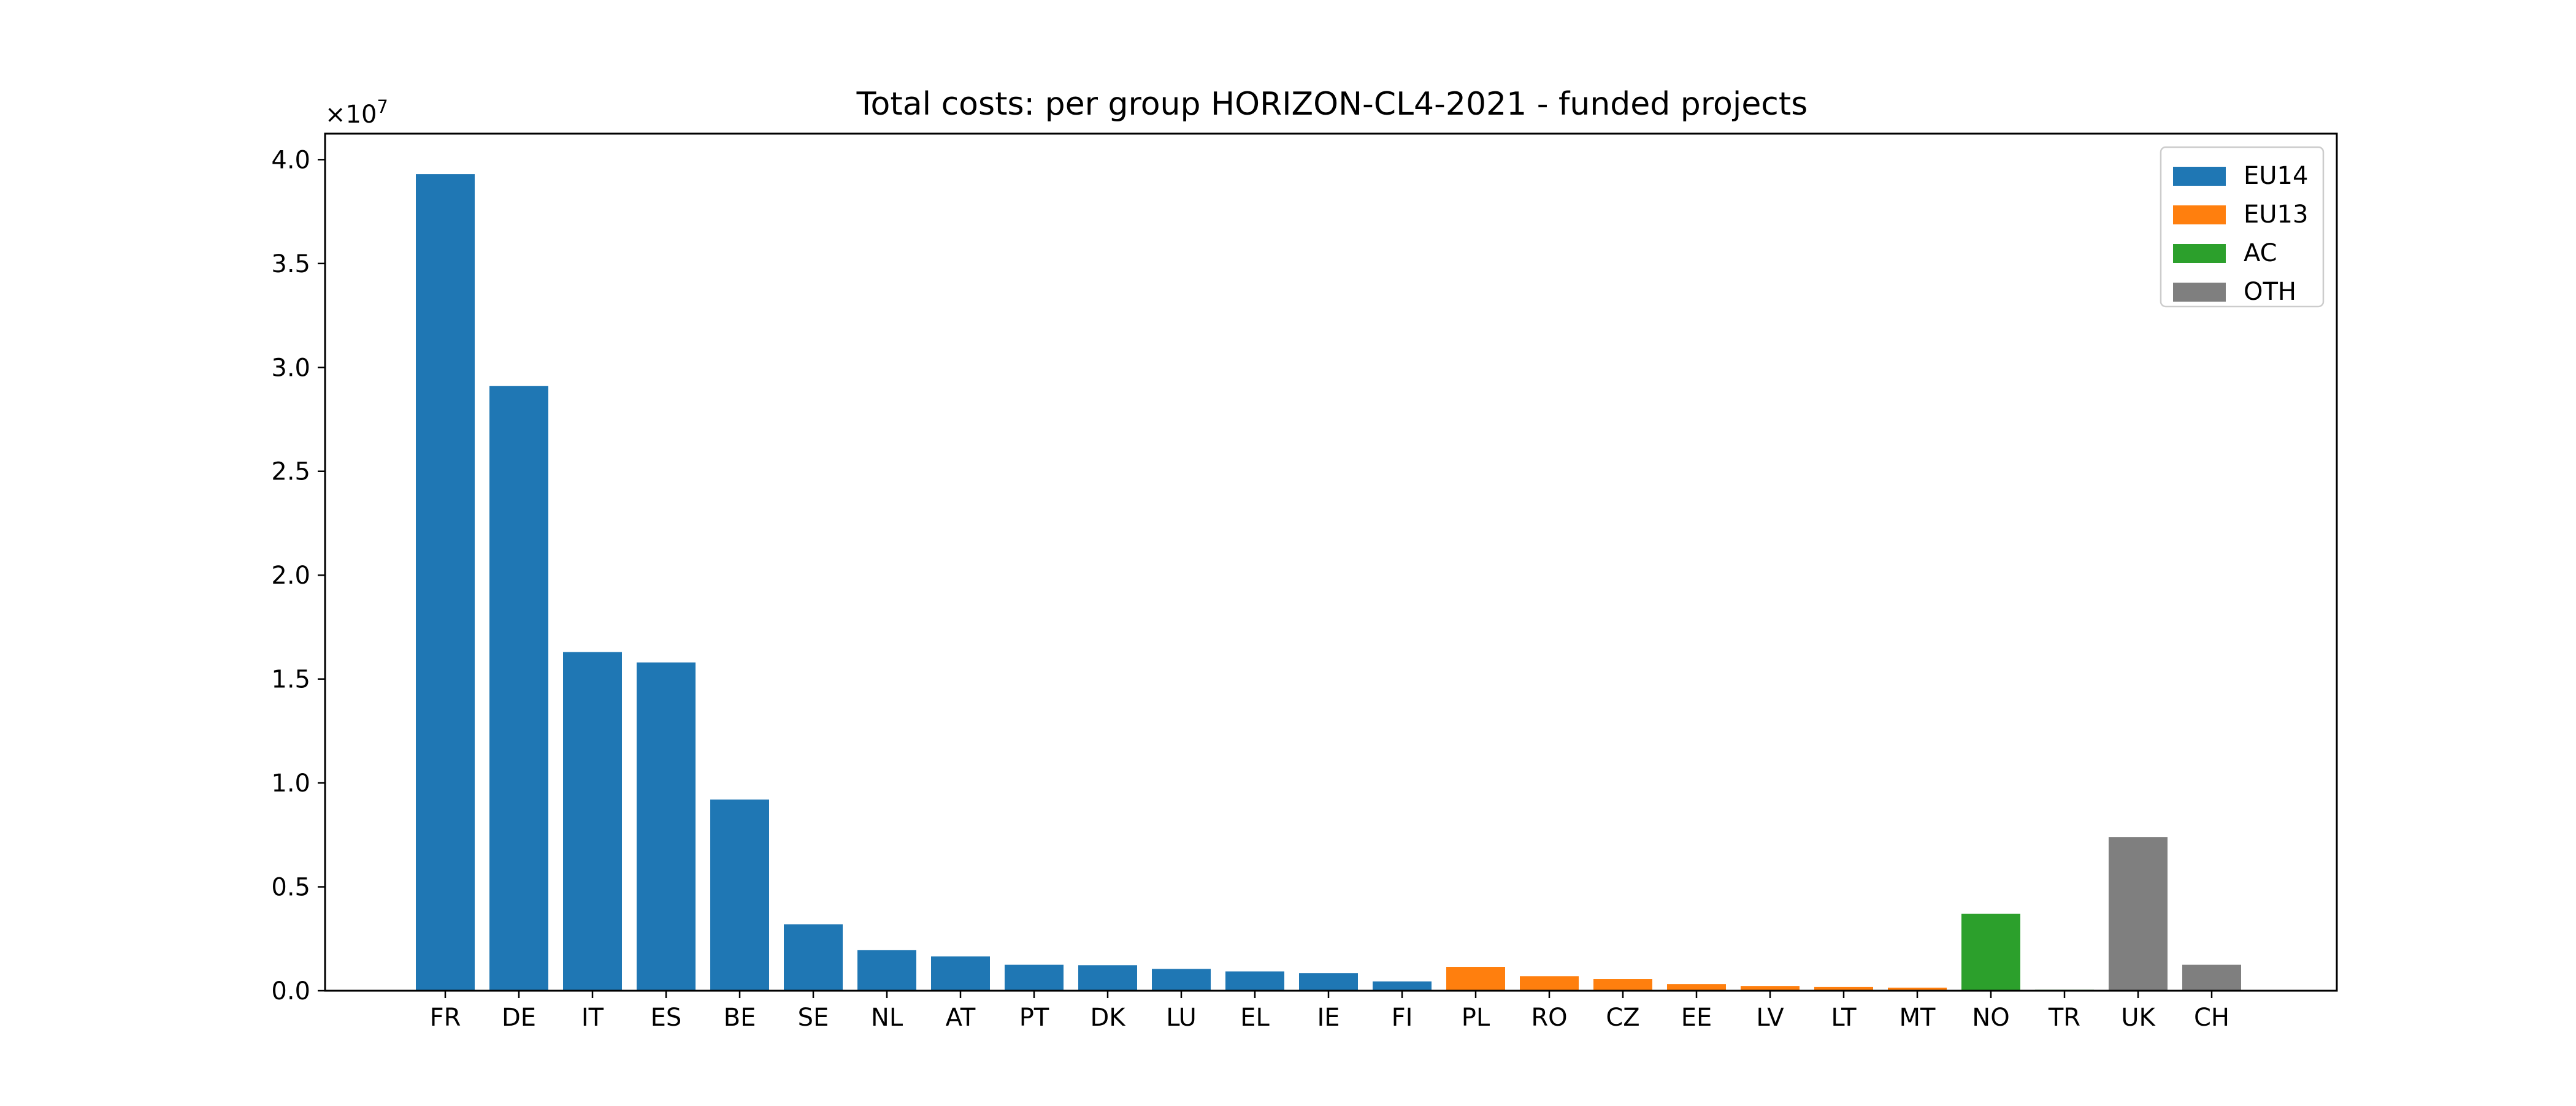 This screenshot has width=2576, height=1106. I want to click on x-tick-label: RO, so click(1549, 1018).